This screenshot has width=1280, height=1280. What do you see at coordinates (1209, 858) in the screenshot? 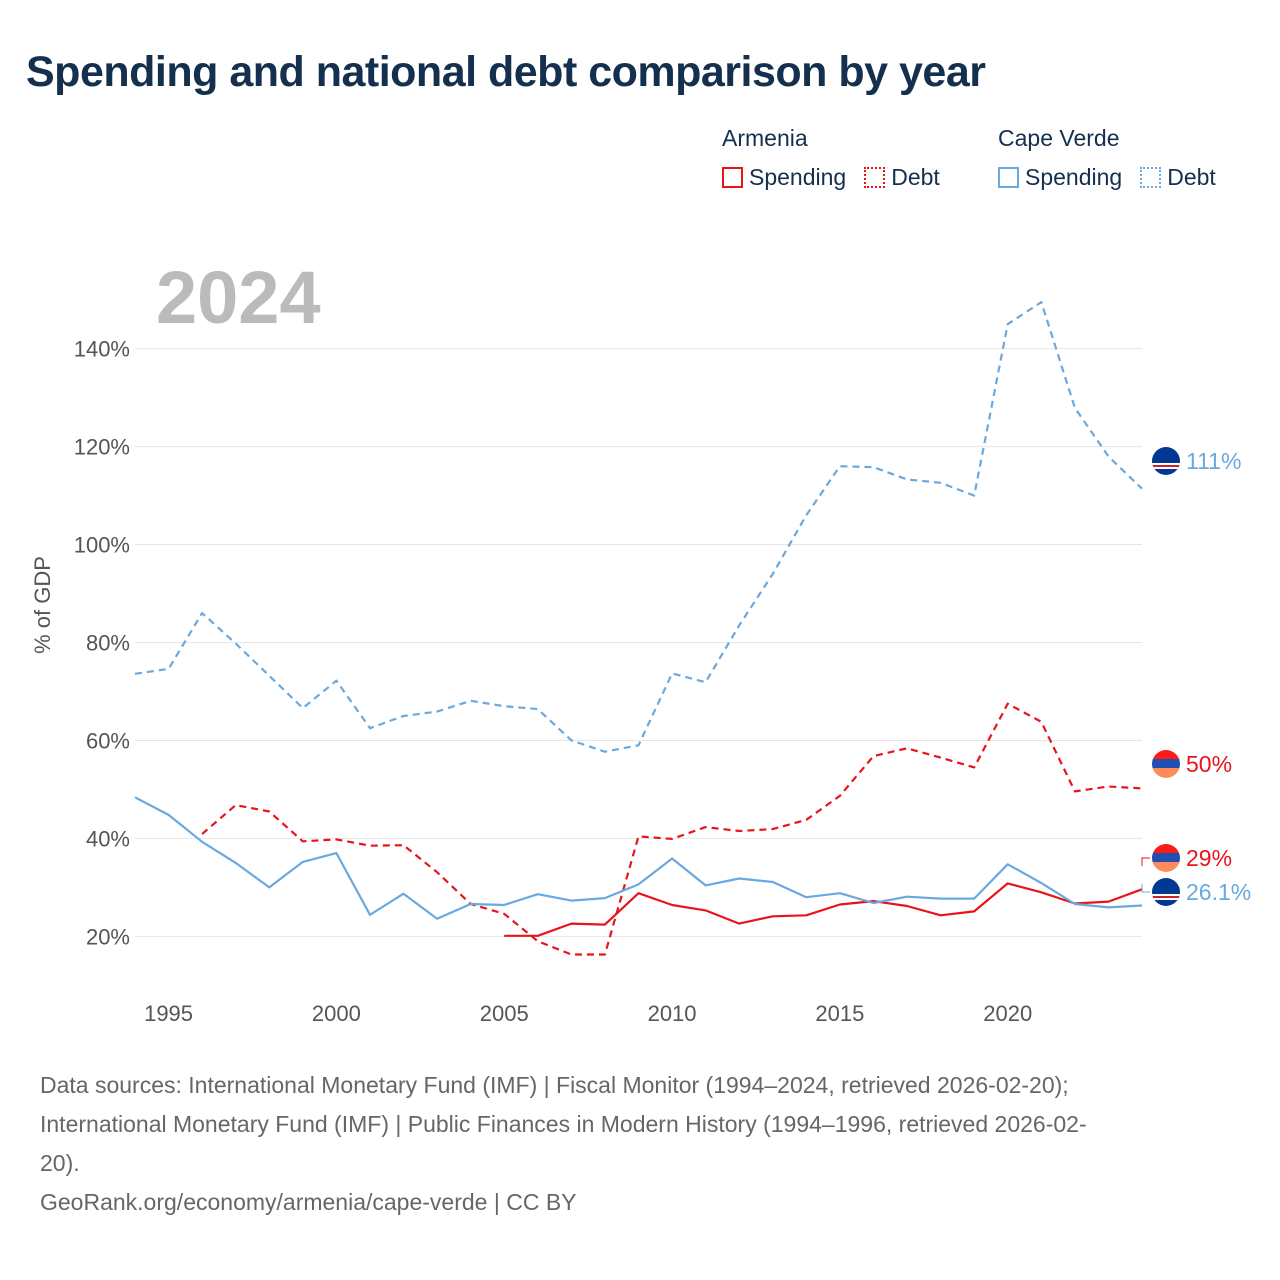
I see `end-label-armenia-spending: 29%` at bounding box center [1209, 858].